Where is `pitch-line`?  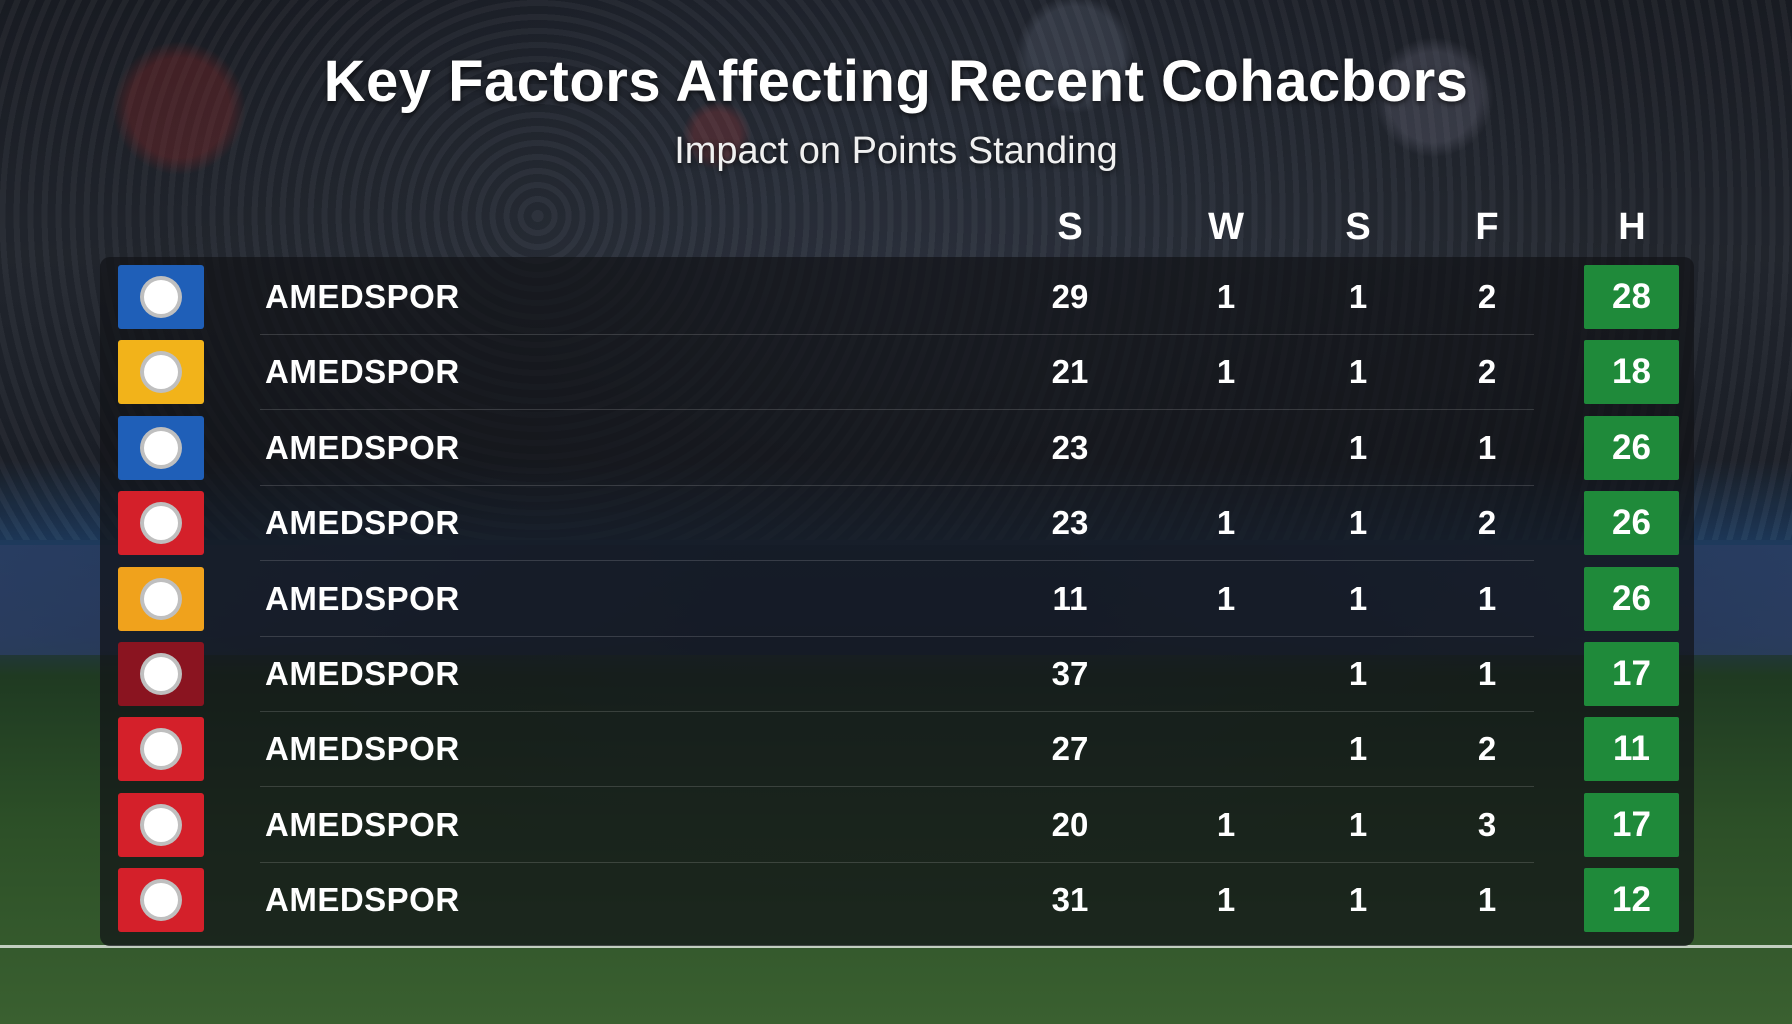 pitch-line is located at coordinates (896, 946).